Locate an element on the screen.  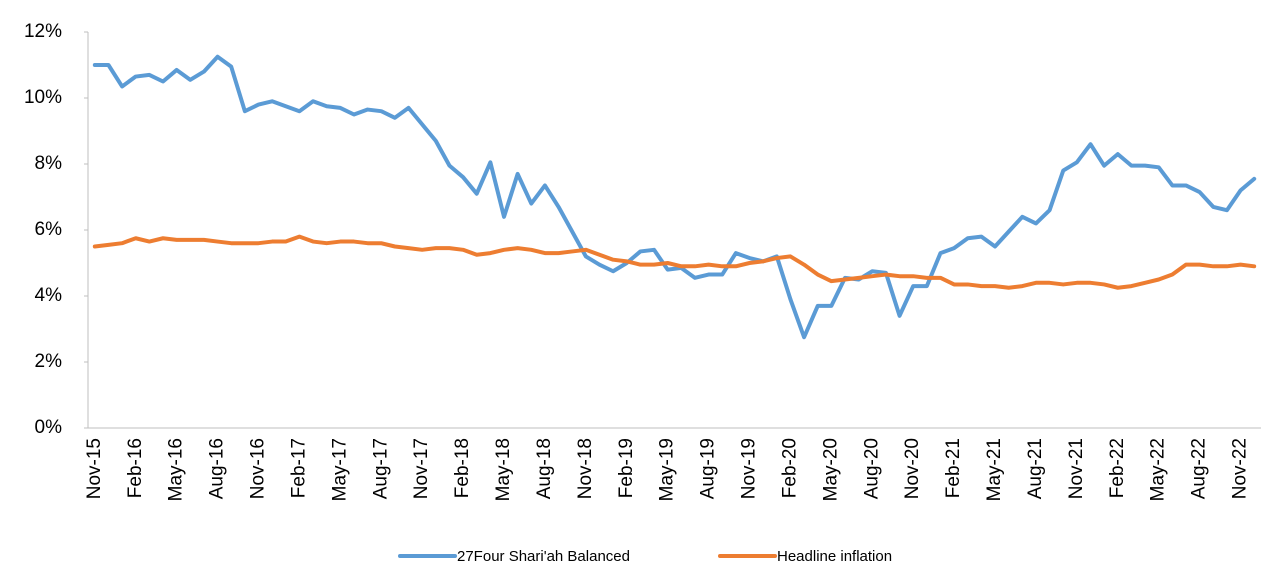
x-tick-label: Nov-16 is located at coordinates (258, 468).